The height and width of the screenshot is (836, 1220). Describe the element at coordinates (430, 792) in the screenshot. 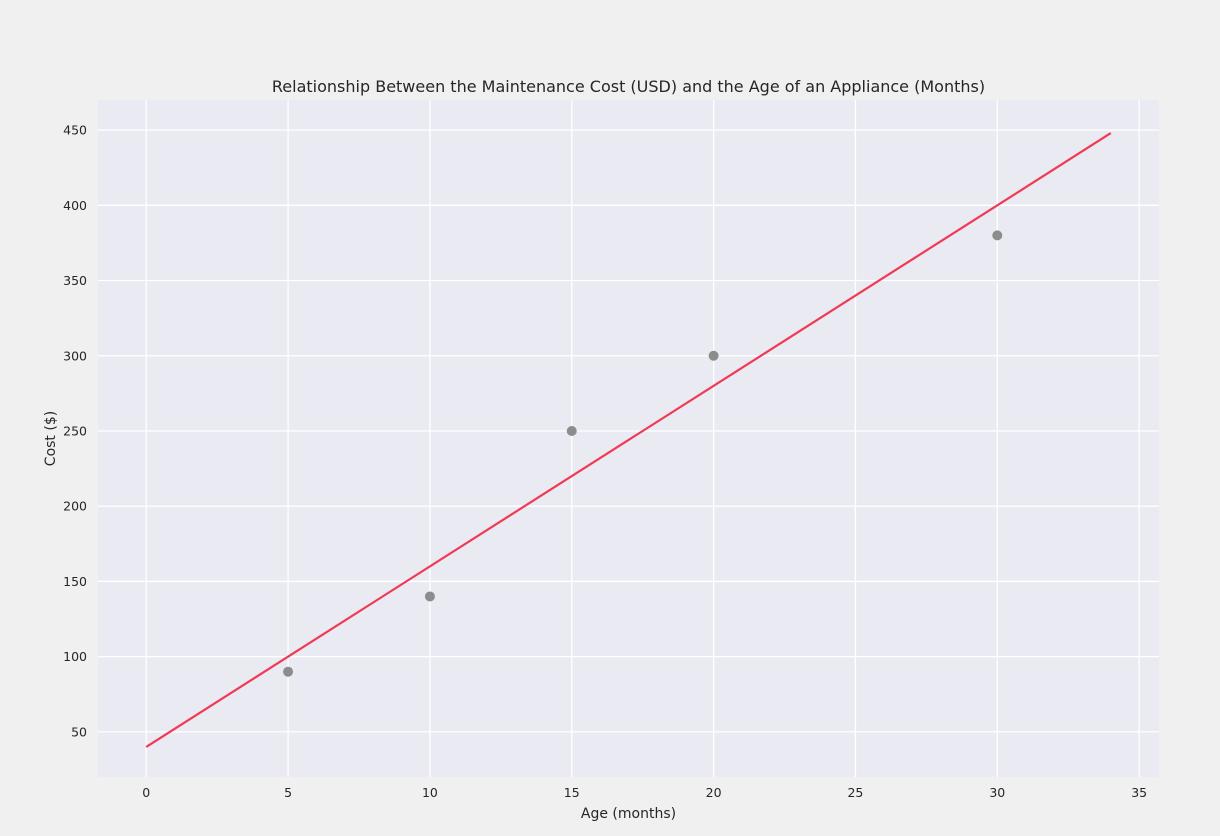

I see `x-tick-label: 10` at that location.